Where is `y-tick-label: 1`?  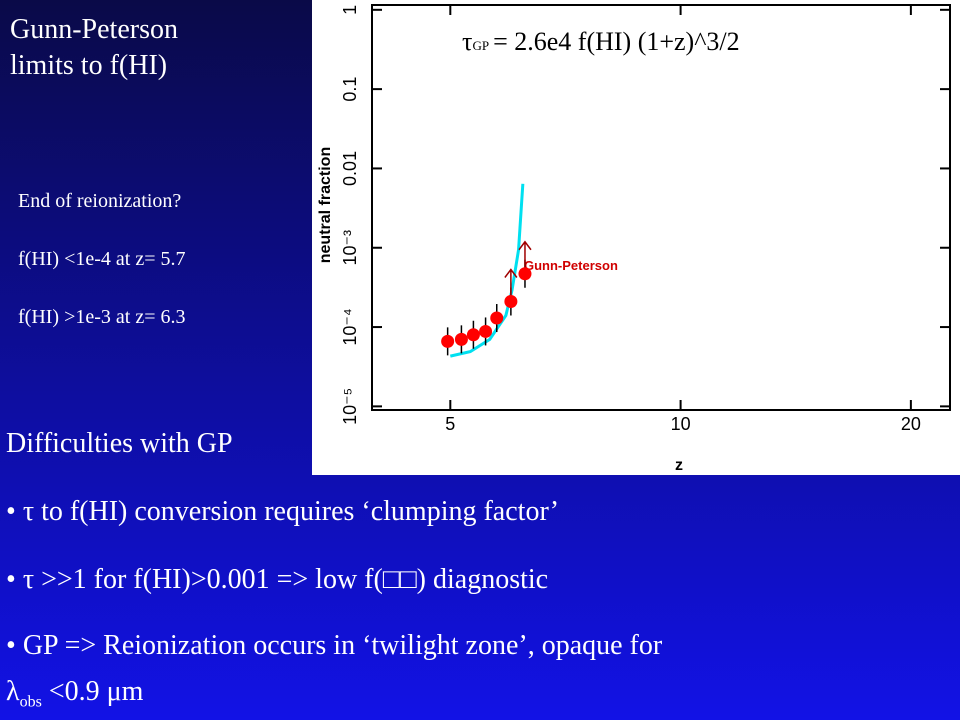
y-tick-label: 1 is located at coordinates (350, 10).